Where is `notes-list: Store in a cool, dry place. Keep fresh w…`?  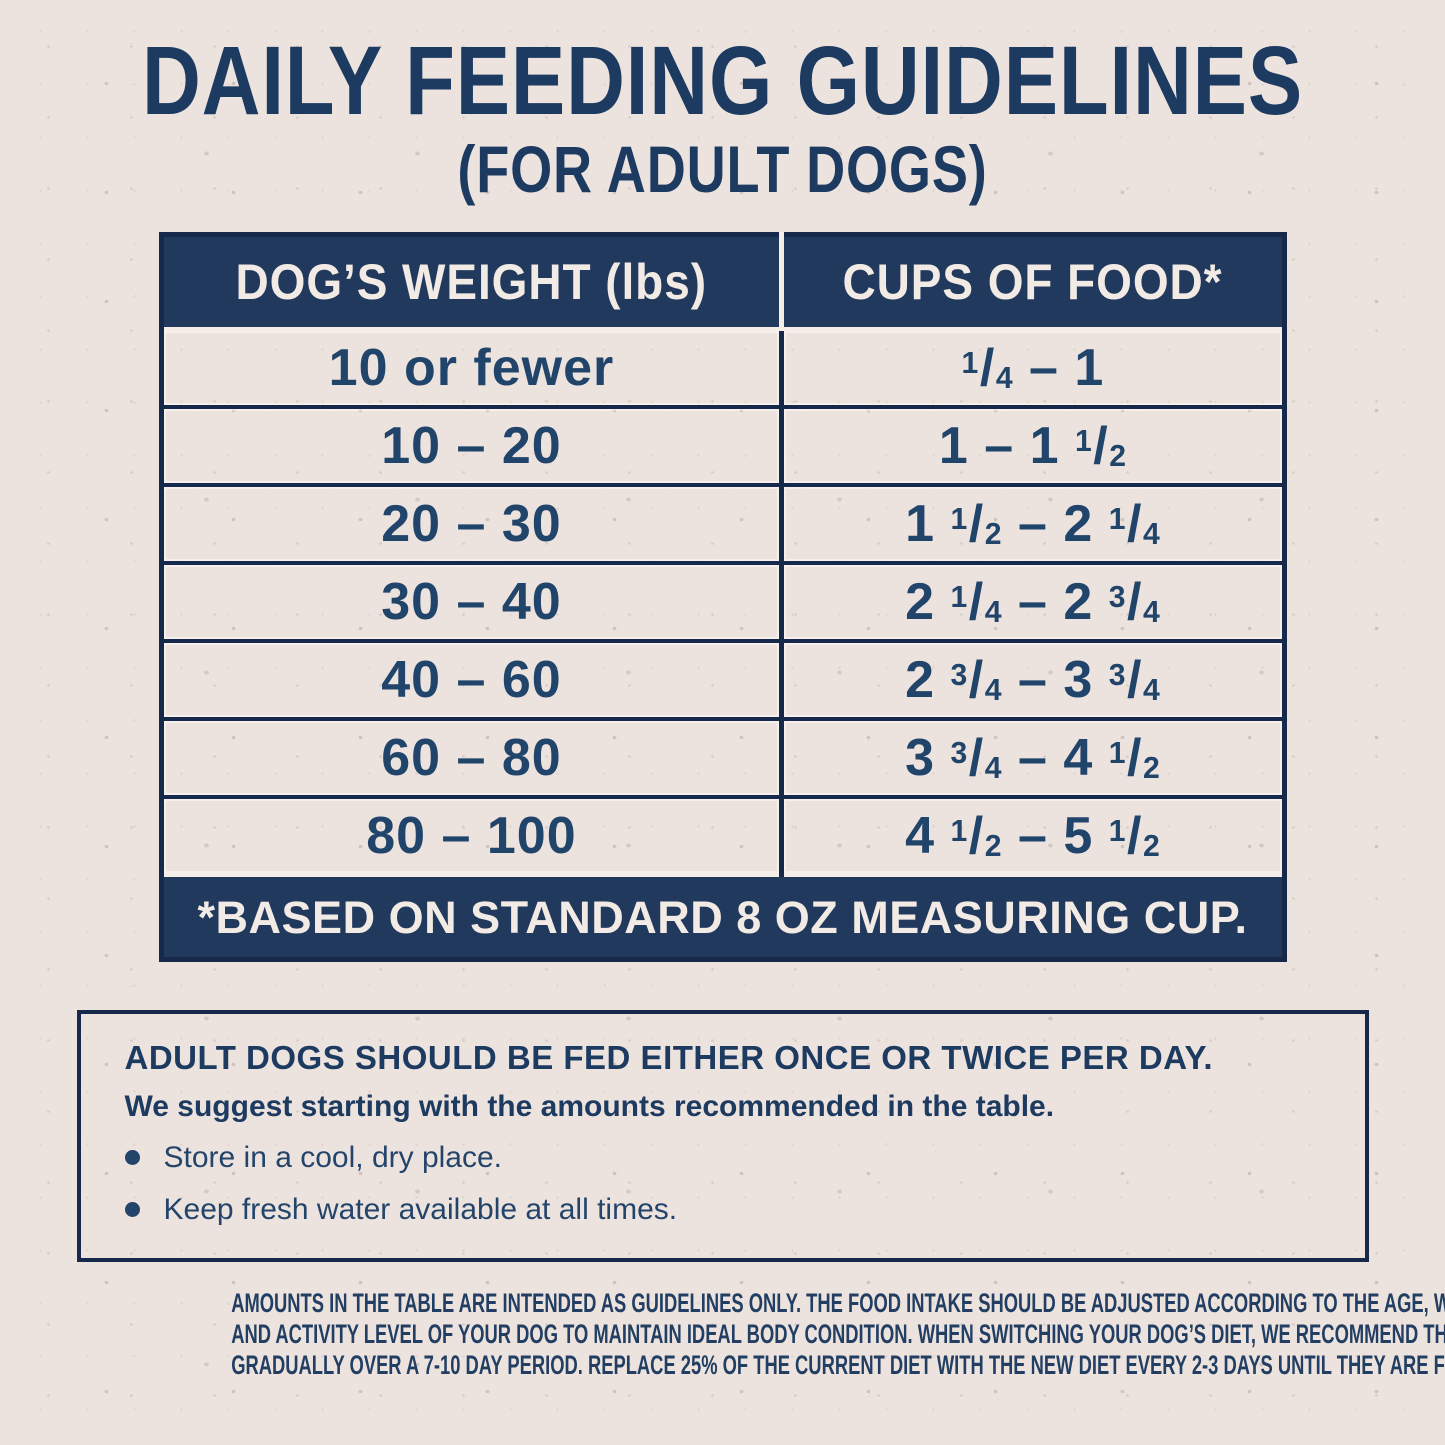
notes-list: Store in a cool, dry place. Keep fresh w… is located at coordinates (724, 1184).